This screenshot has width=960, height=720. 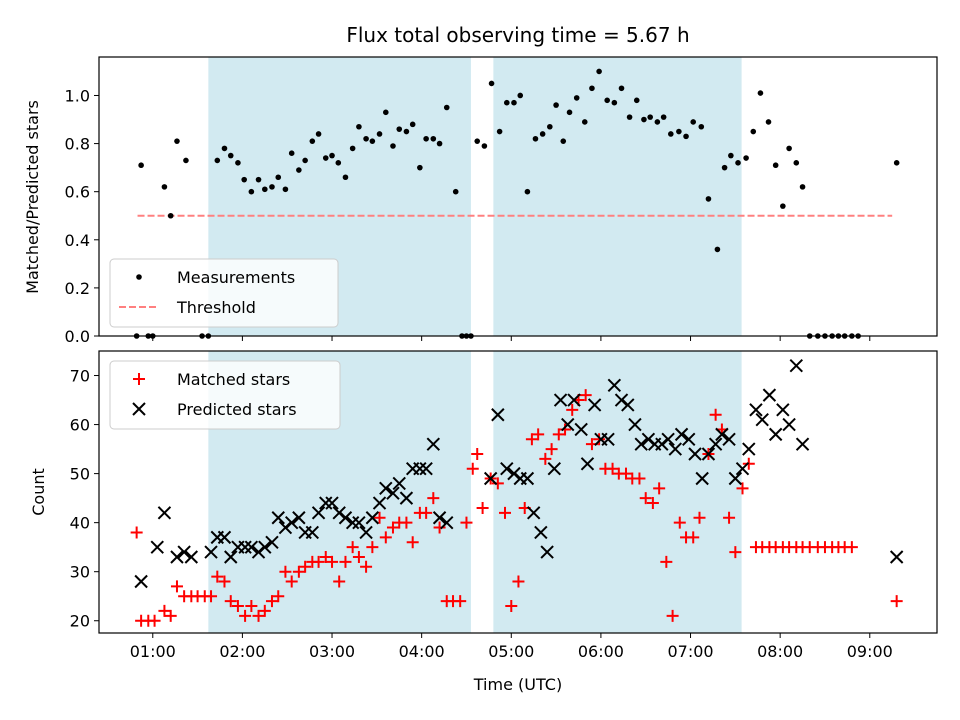 What do you see at coordinates (332, 651) in the screenshot?
I see `bottom-x-tick-label: 03:00` at bounding box center [332, 651].